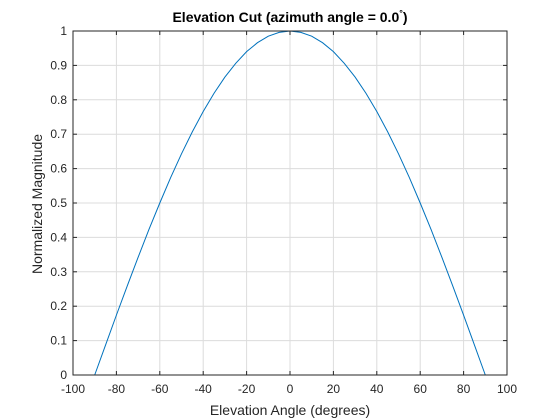  I want to click on y-axis-label: Normalized Magnitude, so click(37, 204).